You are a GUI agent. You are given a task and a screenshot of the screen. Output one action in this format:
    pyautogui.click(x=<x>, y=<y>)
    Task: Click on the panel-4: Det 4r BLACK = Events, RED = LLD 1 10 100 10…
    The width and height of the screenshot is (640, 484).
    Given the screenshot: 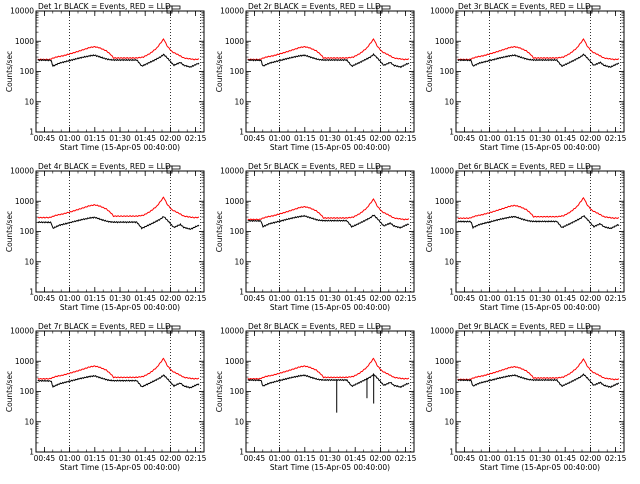 What is the action you would take?
    pyautogui.click(x=106, y=237)
    